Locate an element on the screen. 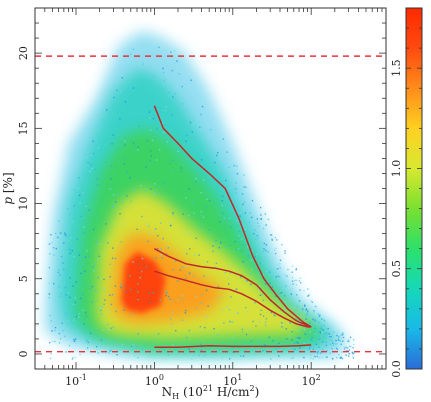  x-tick-label-exp: 0 is located at coordinates (161, 377).